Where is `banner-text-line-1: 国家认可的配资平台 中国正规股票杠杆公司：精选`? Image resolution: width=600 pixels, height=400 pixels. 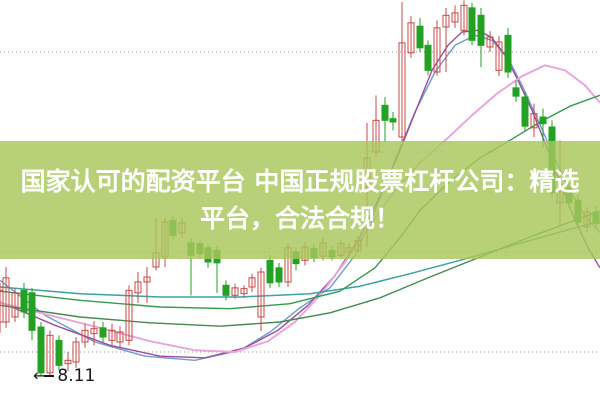
banner-text-line-1: 国家认可的配资平台 中国正规股票杠杆公司：精选 is located at coordinates (300, 181).